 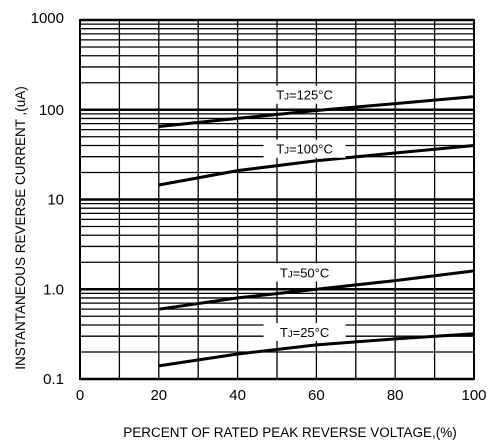 I want to click on y-tick-label: 100, so click(x=51, y=110).